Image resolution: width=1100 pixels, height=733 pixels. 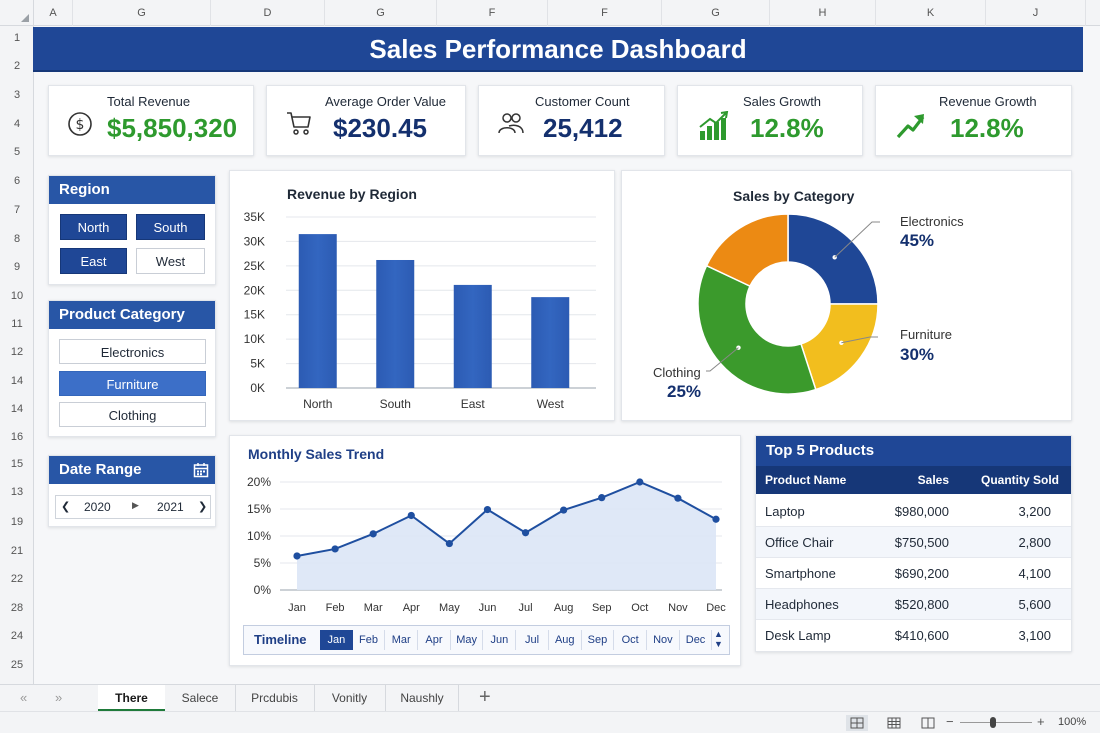 I want to click on sheet-tab-prcdubis: Prcdubis, so click(x=274, y=698).